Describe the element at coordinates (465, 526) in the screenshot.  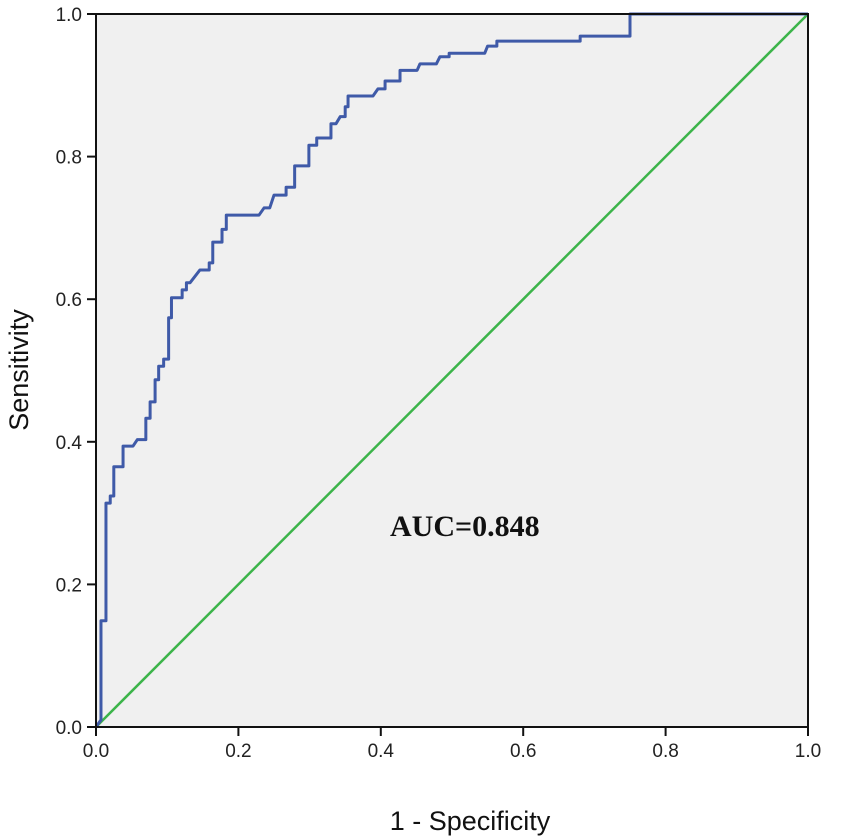
I see `auc-annotation: AUC=0.848` at that location.